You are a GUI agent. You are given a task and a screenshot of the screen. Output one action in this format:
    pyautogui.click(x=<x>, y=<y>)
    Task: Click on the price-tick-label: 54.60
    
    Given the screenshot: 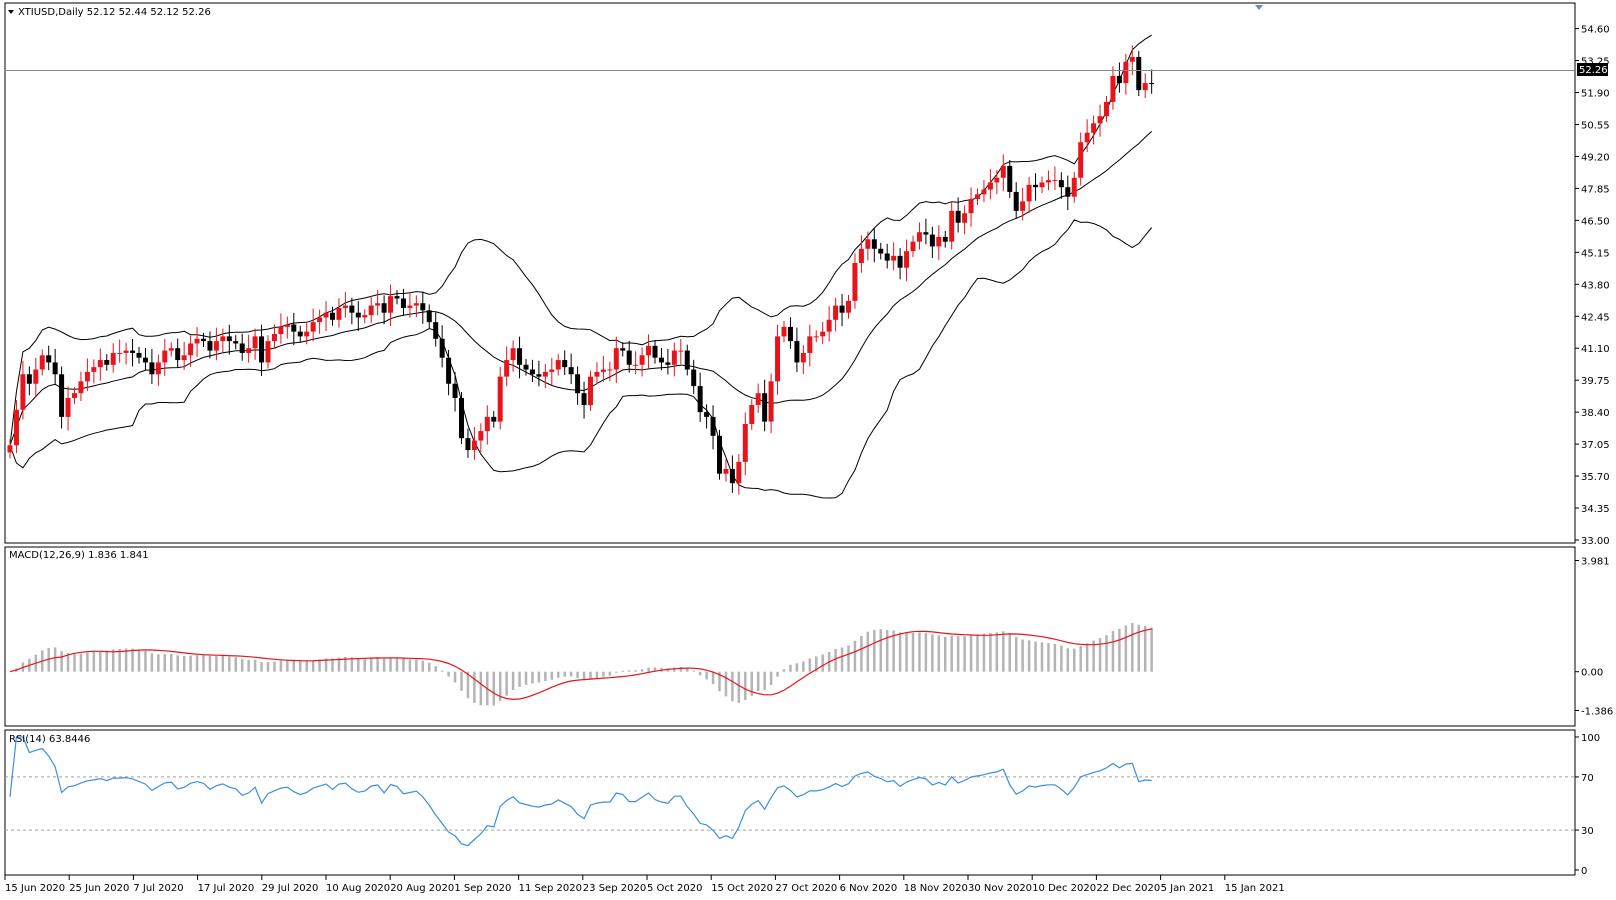 What is the action you would take?
    pyautogui.click(x=1595, y=30)
    